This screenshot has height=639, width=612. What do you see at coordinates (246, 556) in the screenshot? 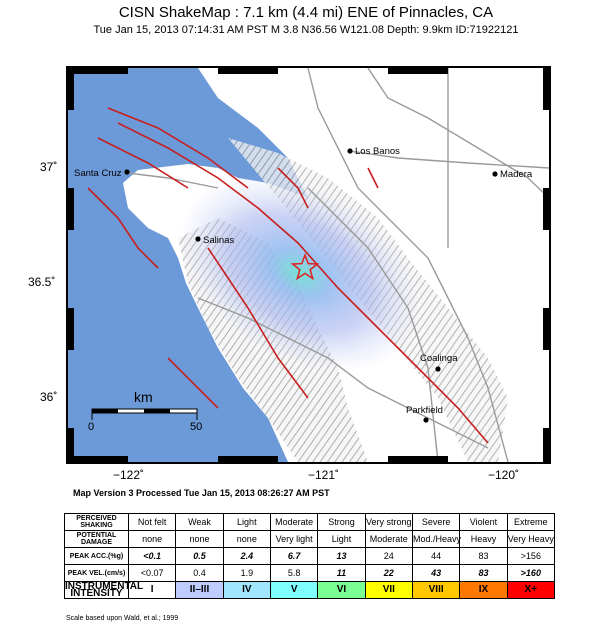
I see `legend-cell: 2.4` at bounding box center [246, 556].